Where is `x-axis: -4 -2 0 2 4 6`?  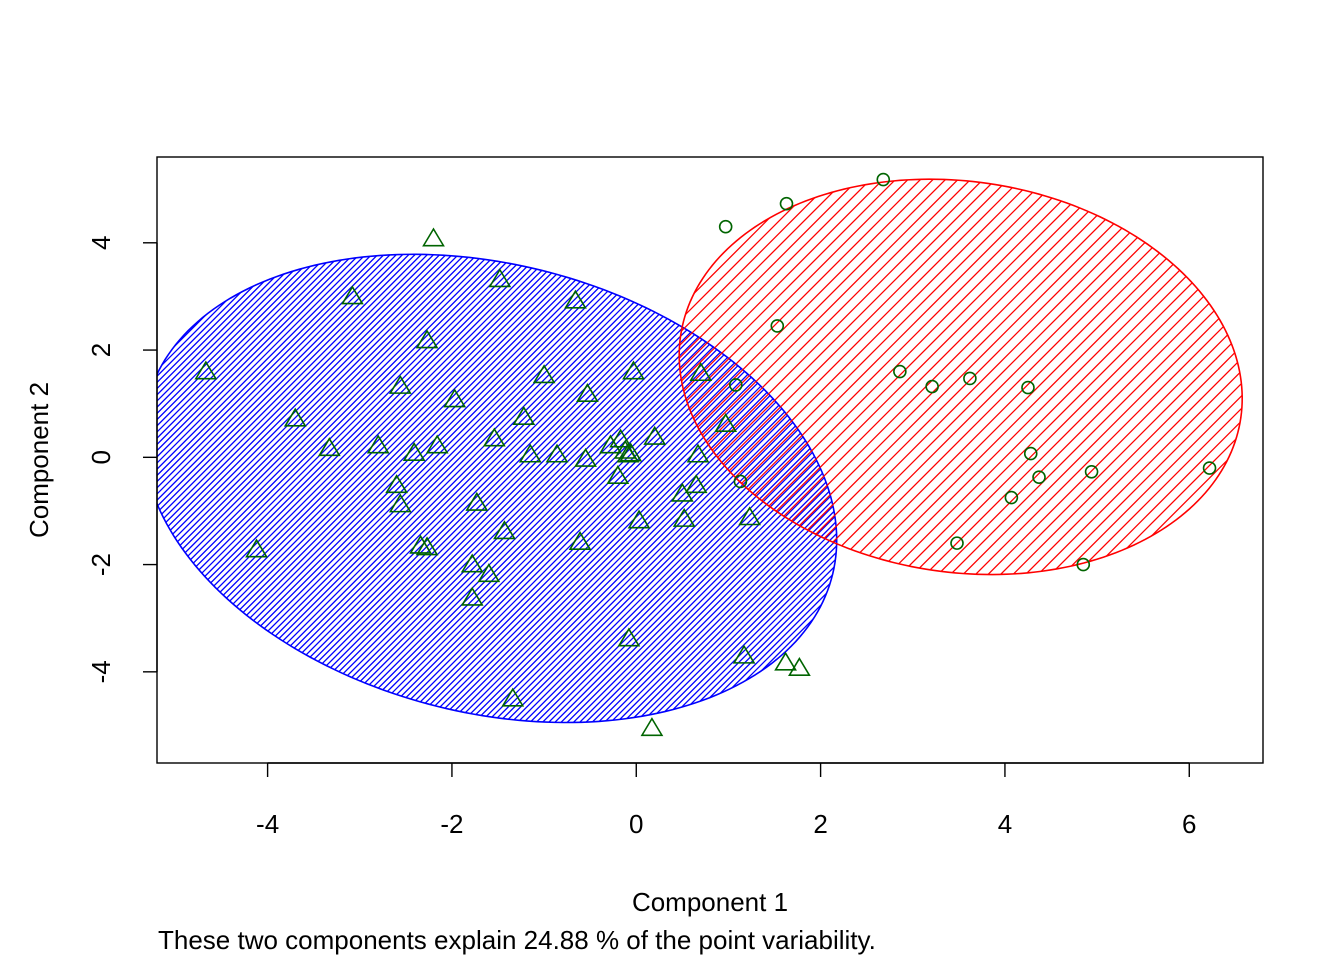 x-axis: -4 -2 0 2 4 6 is located at coordinates (726, 800).